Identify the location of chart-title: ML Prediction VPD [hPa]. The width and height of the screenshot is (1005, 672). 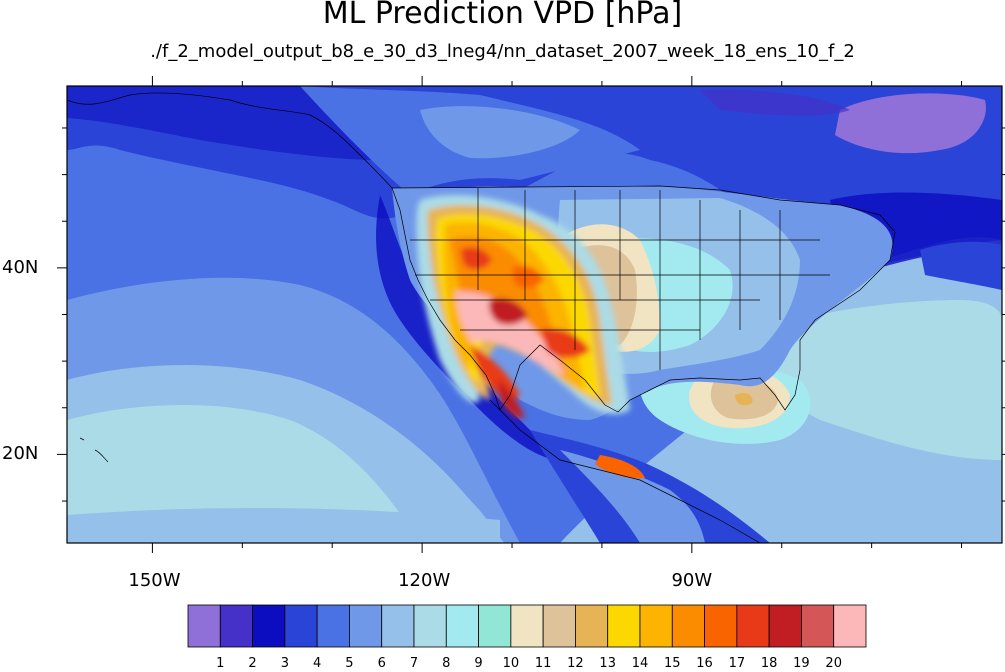
(502, 15).